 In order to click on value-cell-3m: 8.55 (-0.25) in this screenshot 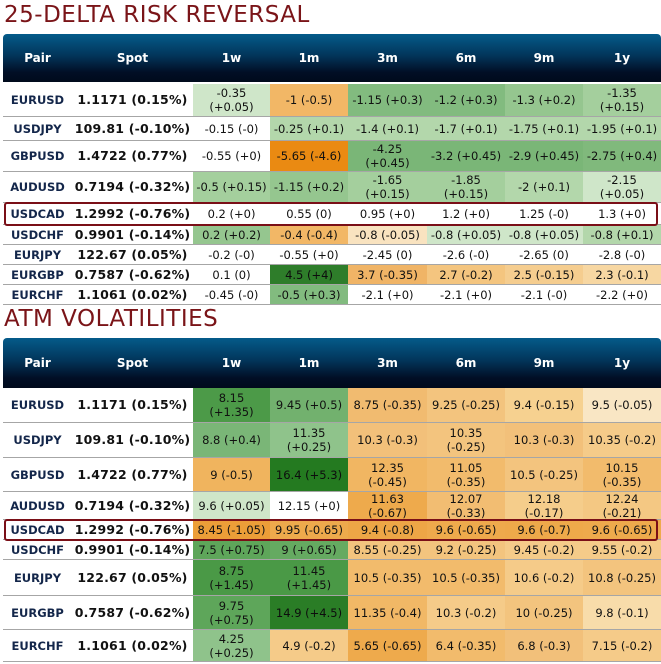, I will do `click(387, 549)`.